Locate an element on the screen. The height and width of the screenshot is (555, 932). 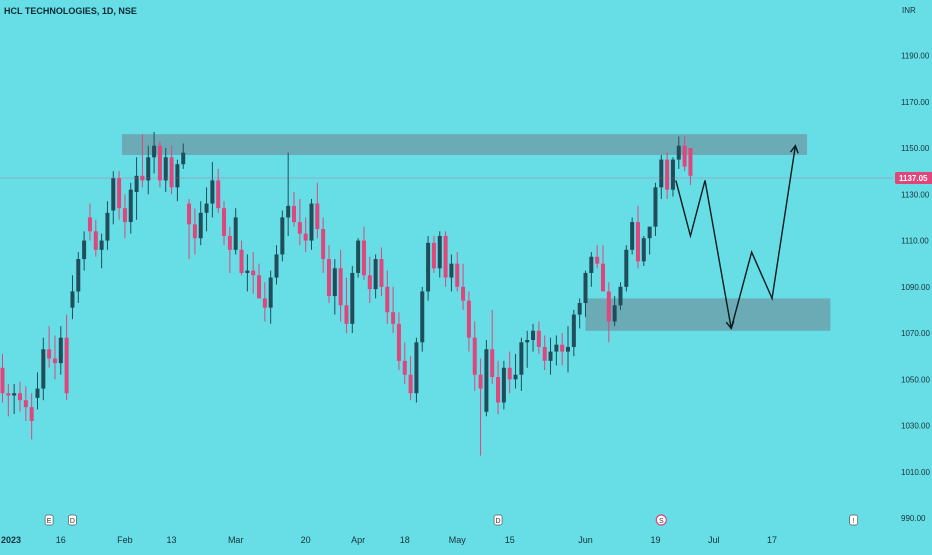
resistance-zone is located at coordinates (465, 144).